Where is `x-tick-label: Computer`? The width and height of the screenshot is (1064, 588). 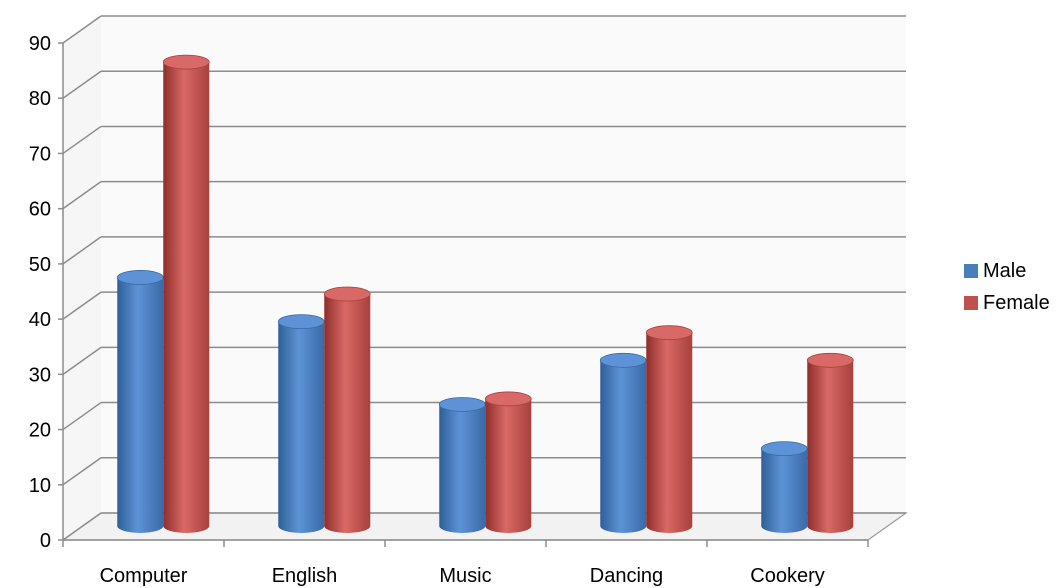
x-tick-label: Computer is located at coordinates (144, 576).